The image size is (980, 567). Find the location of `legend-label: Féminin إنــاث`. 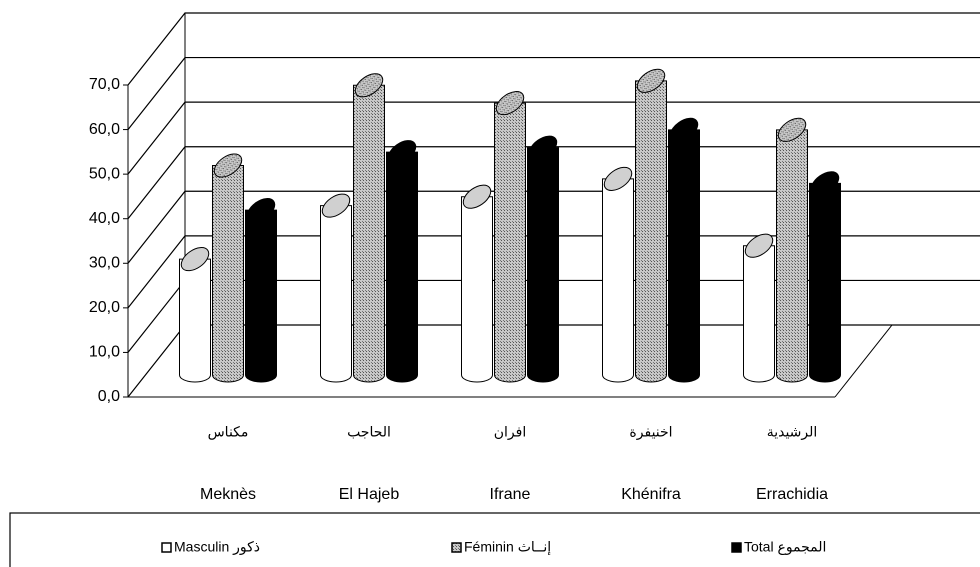

legend-label: Féminin إنــاث is located at coordinates (507, 547).